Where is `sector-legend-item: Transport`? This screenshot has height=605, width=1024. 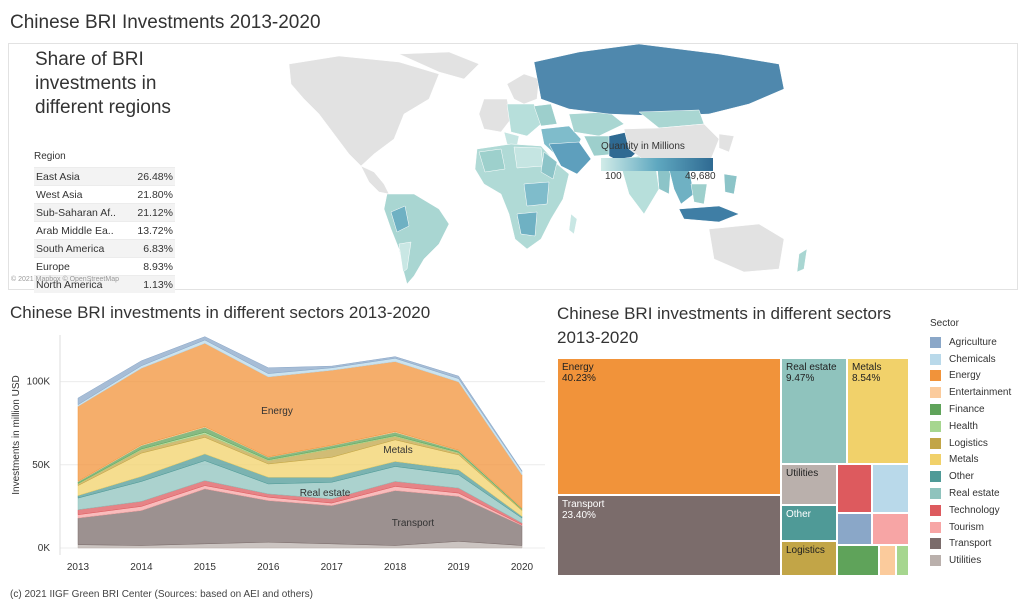 sector-legend-item: Transport is located at coordinates (977, 544).